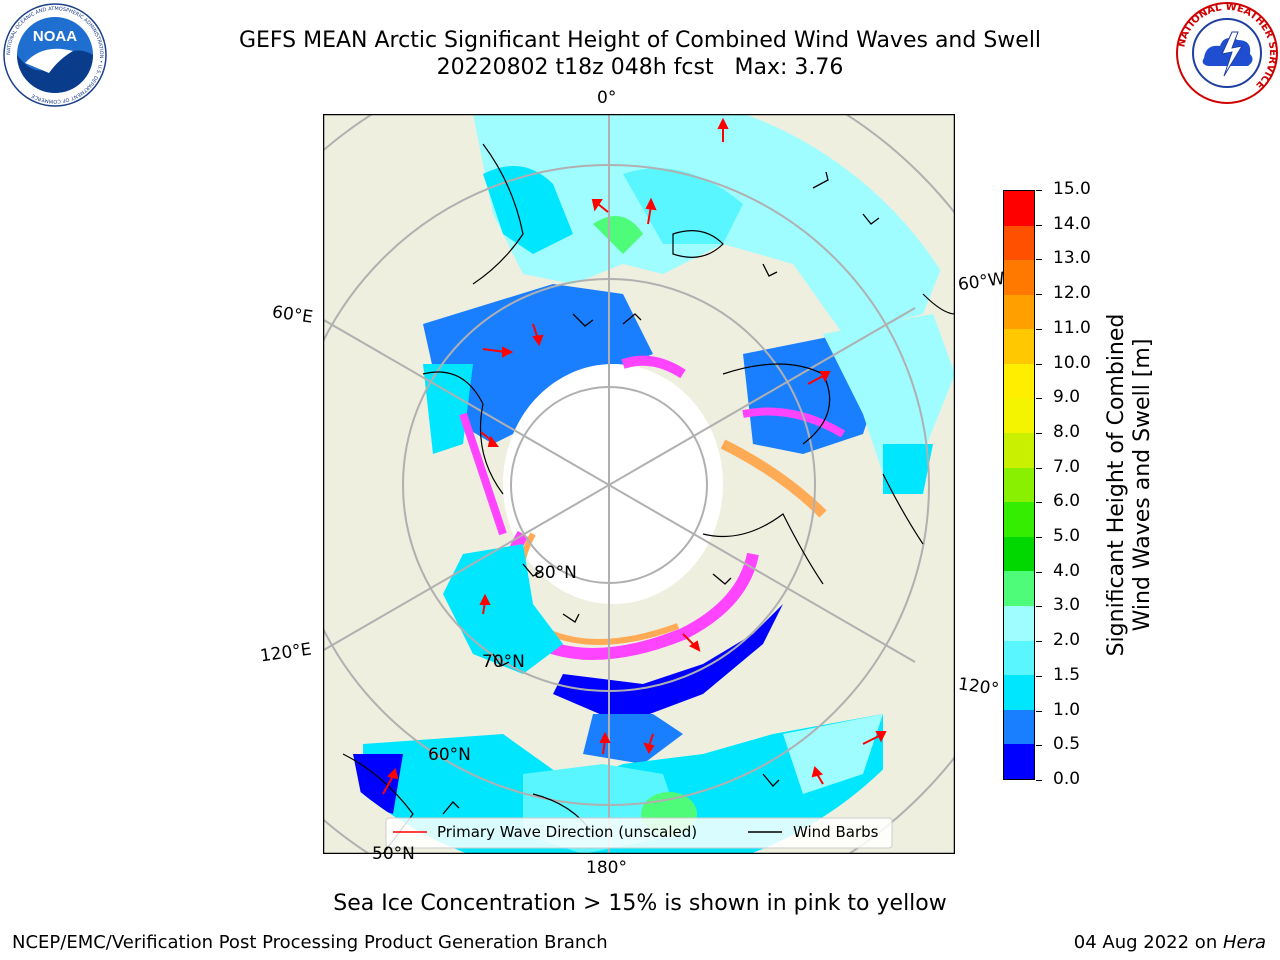 The height and width of the screenshot is (960, 1280). What do you see at coordinates (1067, 674) in the screenshot?
I see `colorbar-tick-label: 1.5` at bounding box center [1067, 674].